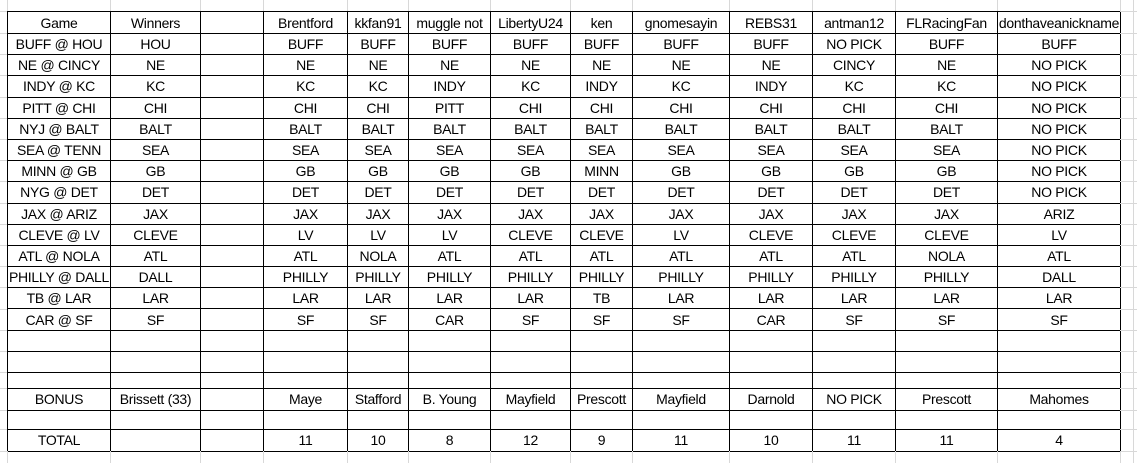  Describe the element at coordinates (59, 171) in the screenshot. I see `matchup-cell: MINN @ GB` at that location.